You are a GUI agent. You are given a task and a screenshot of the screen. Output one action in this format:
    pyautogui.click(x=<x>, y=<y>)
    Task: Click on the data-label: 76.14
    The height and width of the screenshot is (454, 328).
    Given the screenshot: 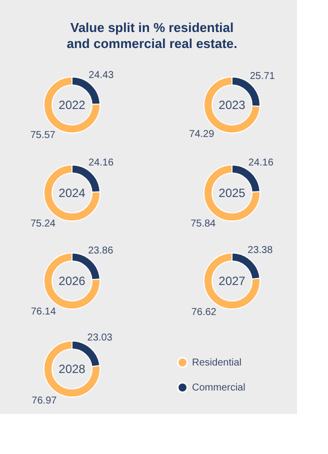 What is the action you would take?
    pyautogui.click(x=43, y=312)
    